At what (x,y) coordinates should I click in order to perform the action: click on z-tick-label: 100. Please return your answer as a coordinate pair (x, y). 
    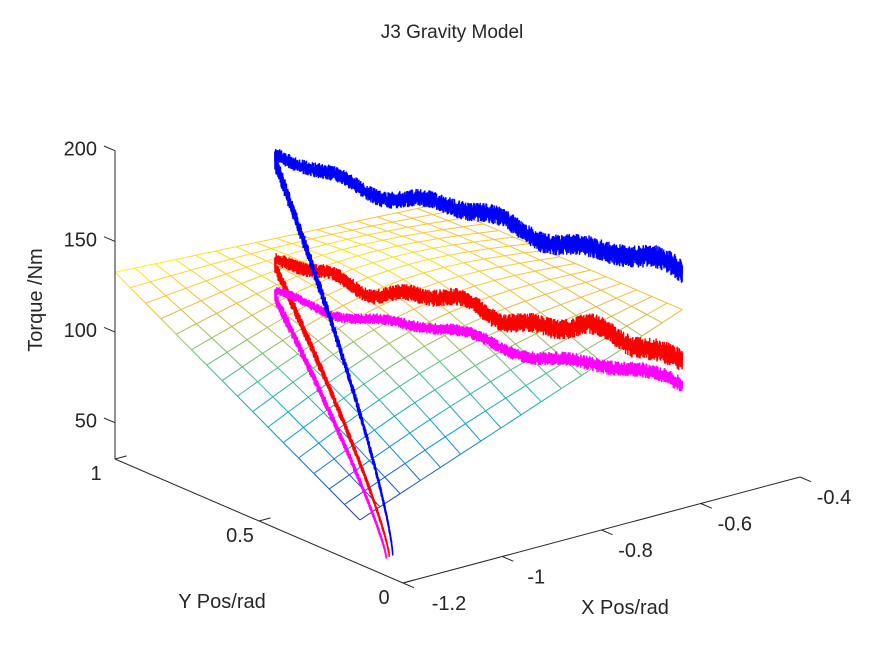
    Looking at the image, I should click on (80, 331).